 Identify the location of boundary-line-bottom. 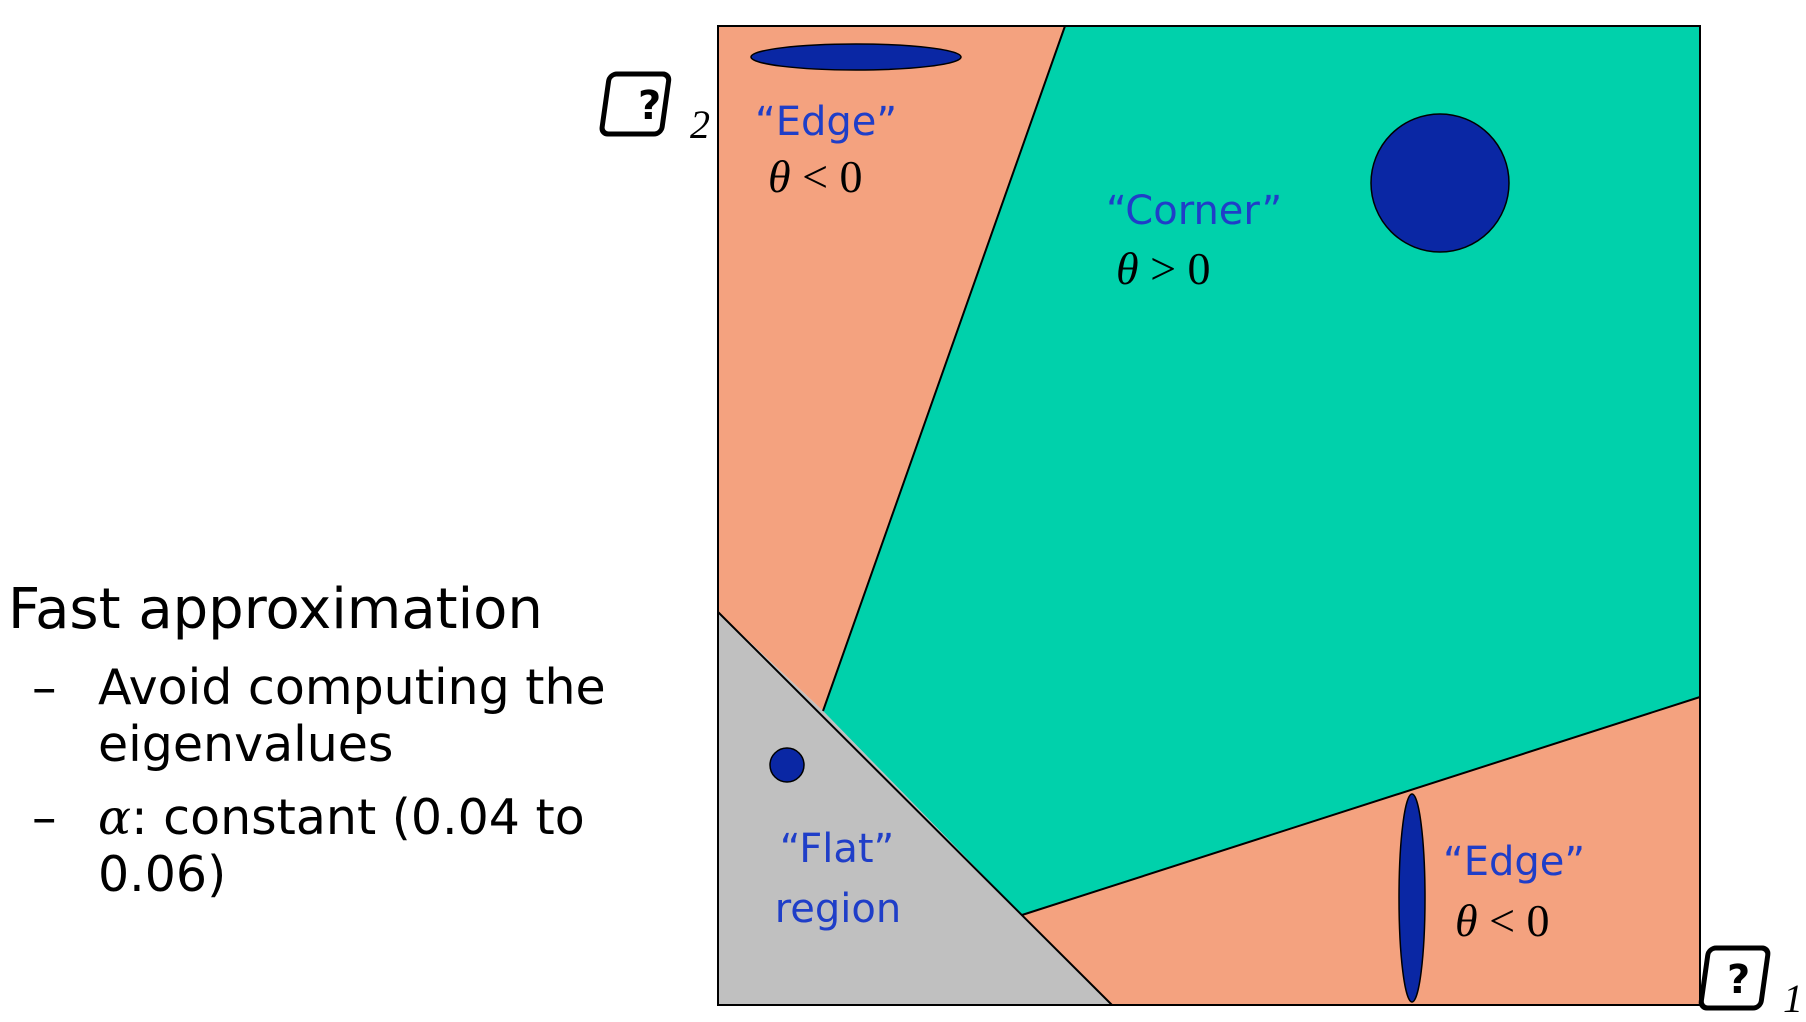
(1361, 806).